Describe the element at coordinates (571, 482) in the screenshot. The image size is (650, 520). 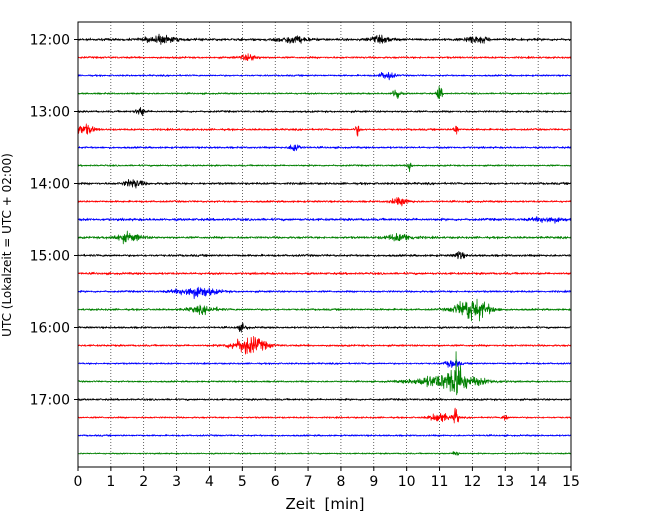
I see `x-tick-label: 15` at that location.